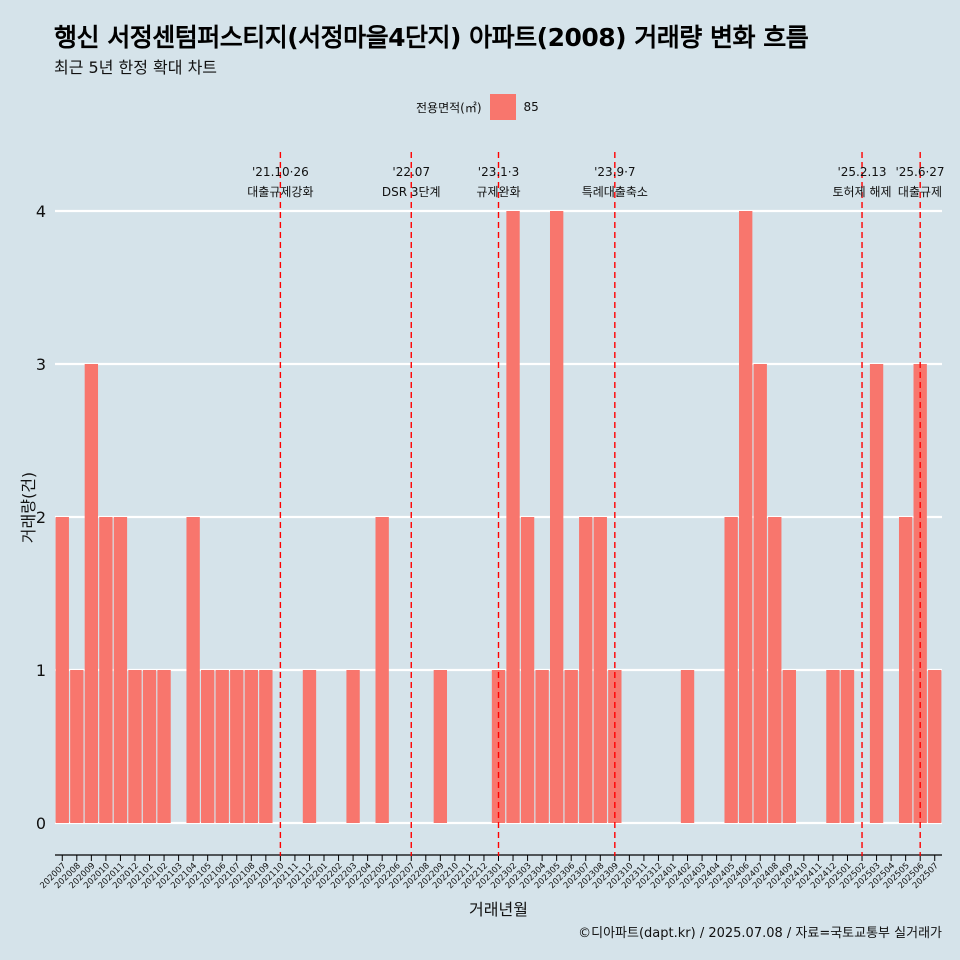 The image size is (960, 960). Describe the element at coordinates (431, 37) in the screenshot. I see `chart-title: 행신 서정센텀퍼스티지(서정마을4단지) 아파트(2008) 거래량 변화 흐름` at that location.